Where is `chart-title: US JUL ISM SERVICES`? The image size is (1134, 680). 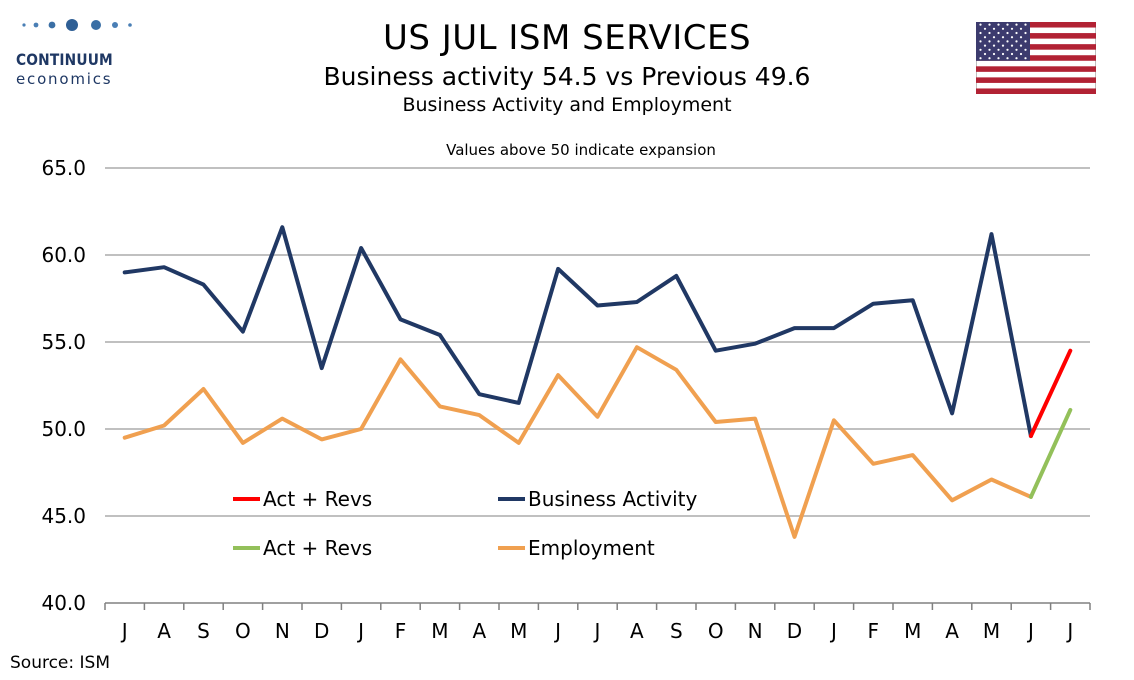 chart-title: US JUL ISM SERVICES is located at coordinates (567, 38).